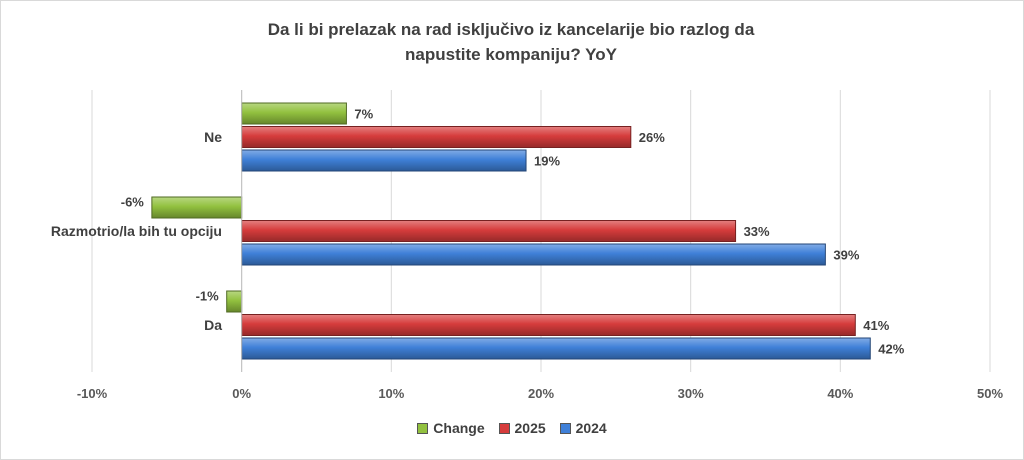 This screenshot has height=460, width=1024. What do you see at coordinates (241, 393) in the screenshot?
I see `x-tick-label: 0%` at bounding box center [241, 393].